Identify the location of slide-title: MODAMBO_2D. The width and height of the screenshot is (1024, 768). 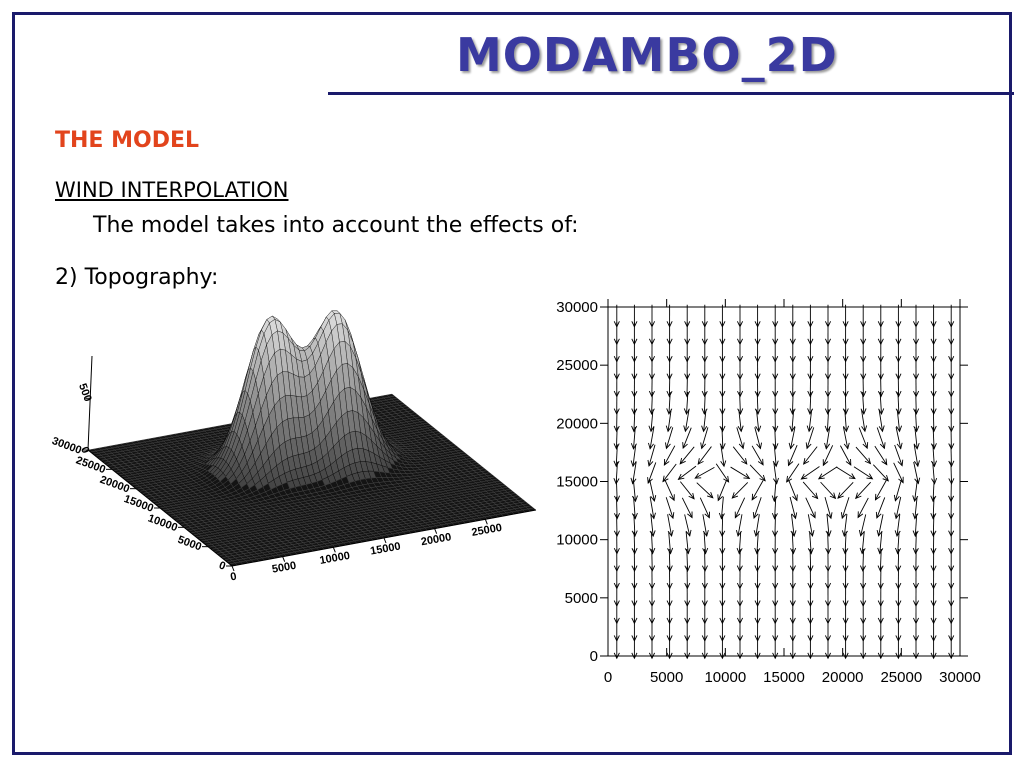
(647, 55).